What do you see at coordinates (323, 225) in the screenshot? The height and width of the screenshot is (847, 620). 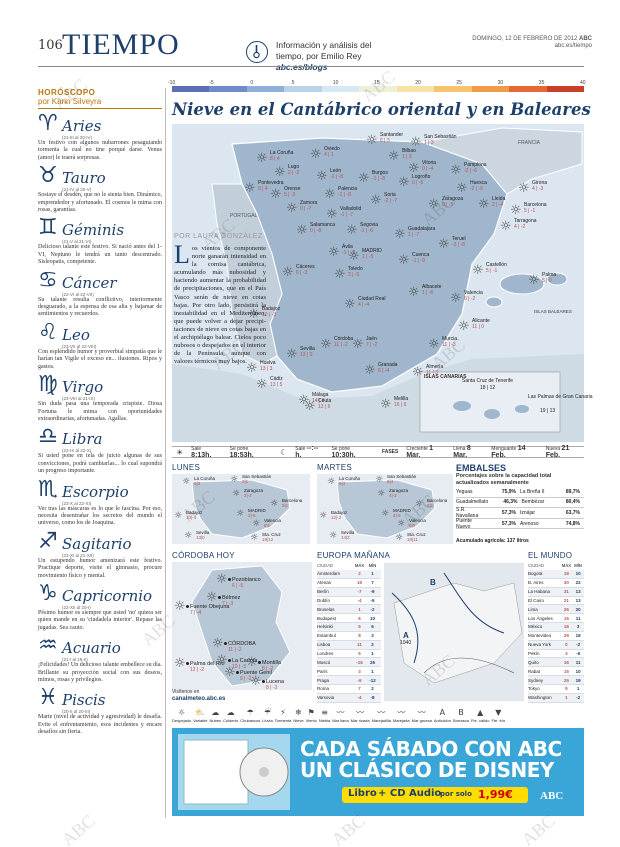 I see `map-city: Salamanca` at bounding box center [323, 225].